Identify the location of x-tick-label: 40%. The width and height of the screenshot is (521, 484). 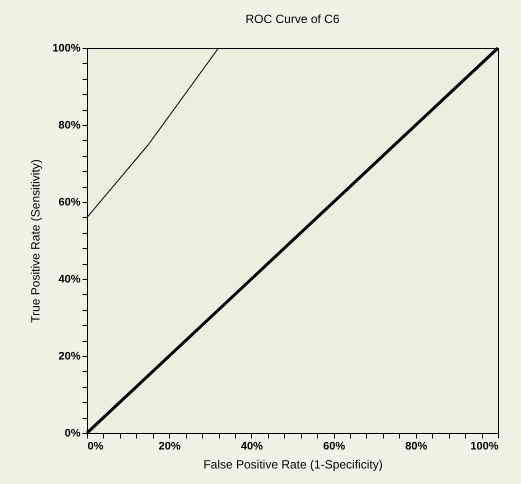
(252, 446).